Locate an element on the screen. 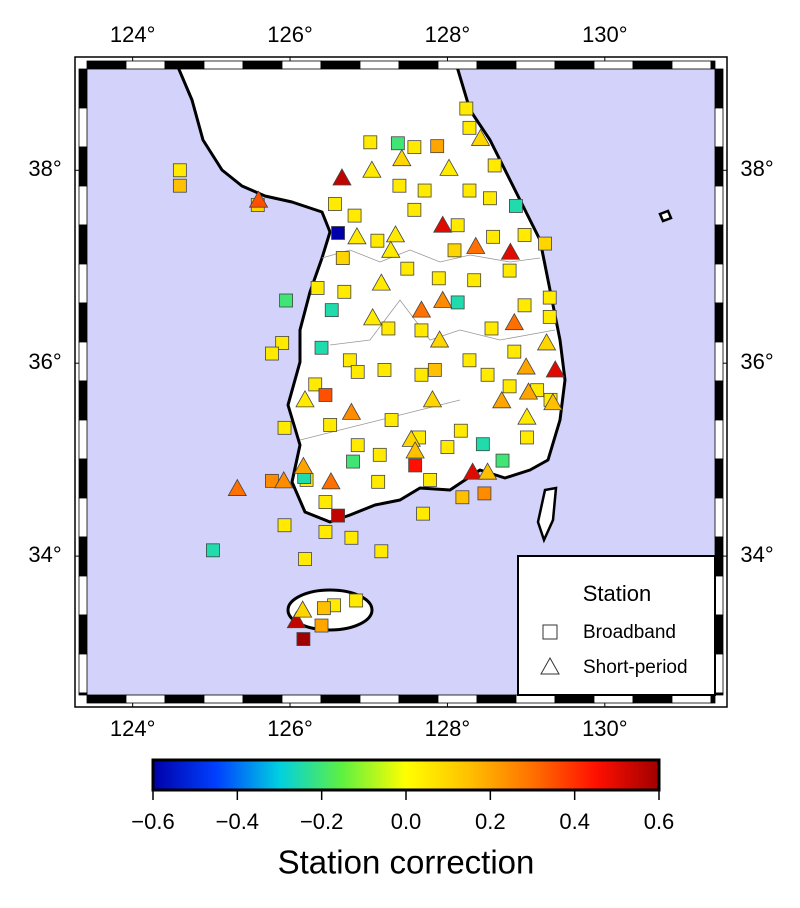 The height and width of the screenshot is (908, 800). colorbar is located at coordinates (406, 775).